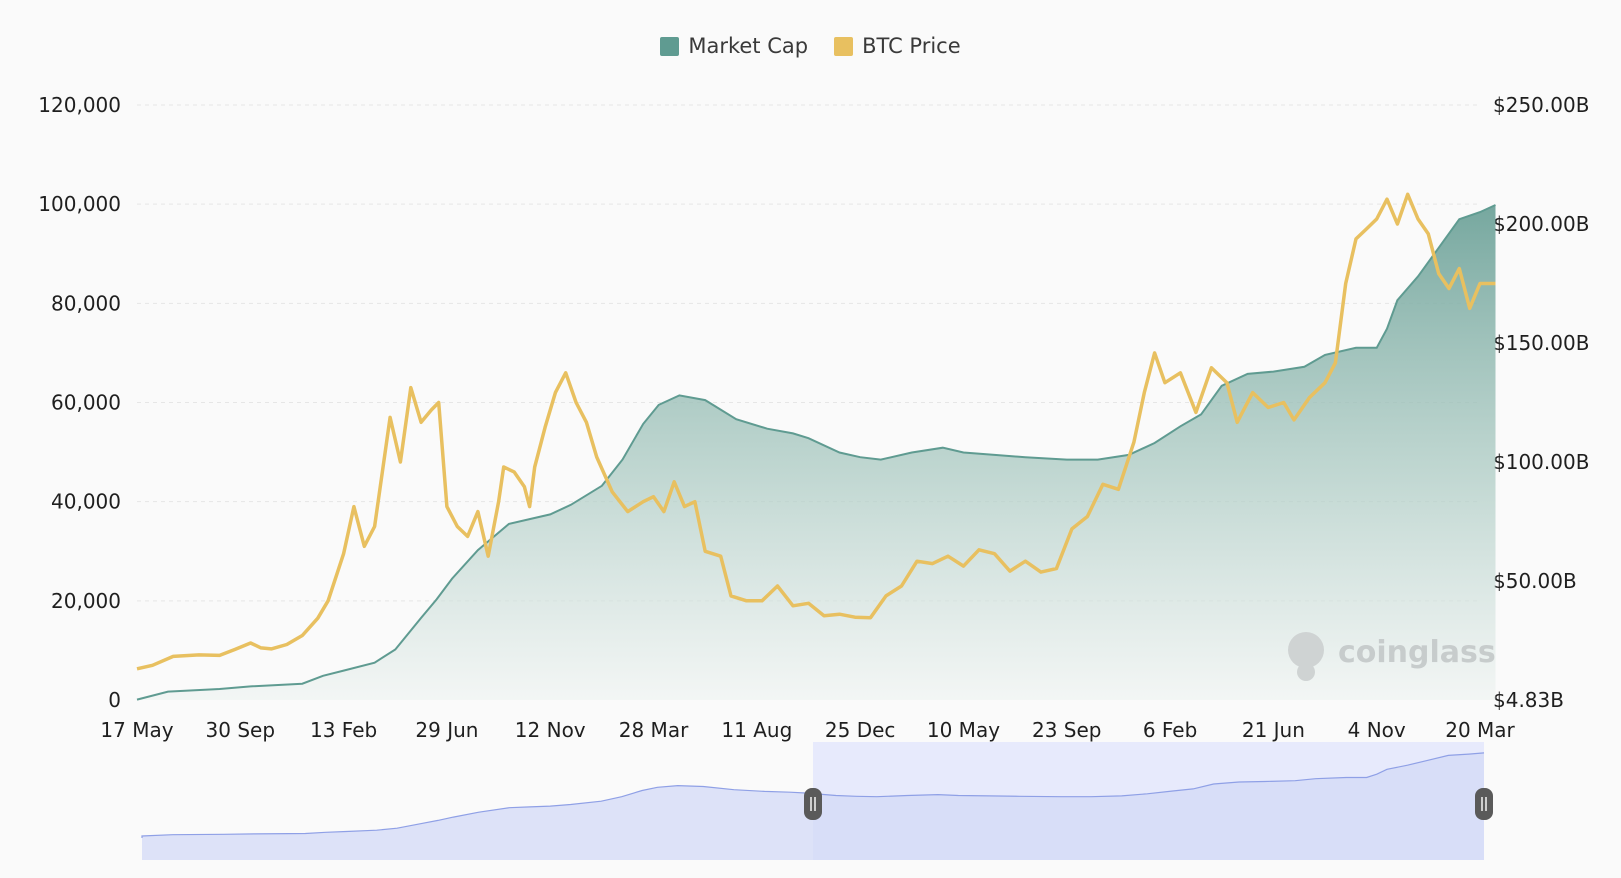  I want to click on x-tick-label: 10 May, so click(963, 730).